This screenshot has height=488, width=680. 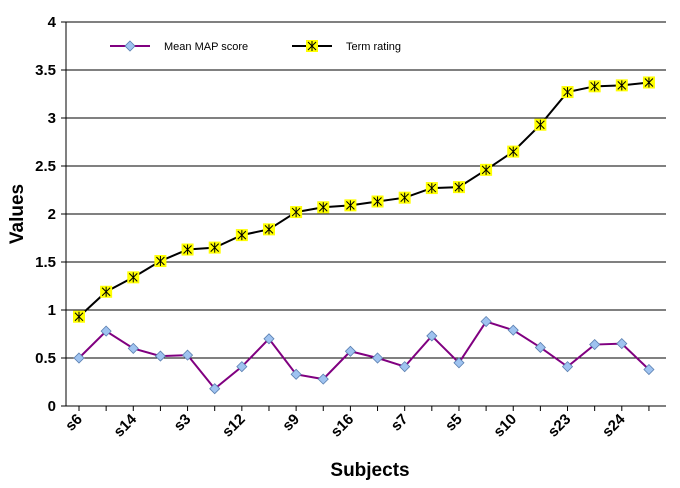 I want to click on x-tick-label: s7, so click(x=400, y=423).